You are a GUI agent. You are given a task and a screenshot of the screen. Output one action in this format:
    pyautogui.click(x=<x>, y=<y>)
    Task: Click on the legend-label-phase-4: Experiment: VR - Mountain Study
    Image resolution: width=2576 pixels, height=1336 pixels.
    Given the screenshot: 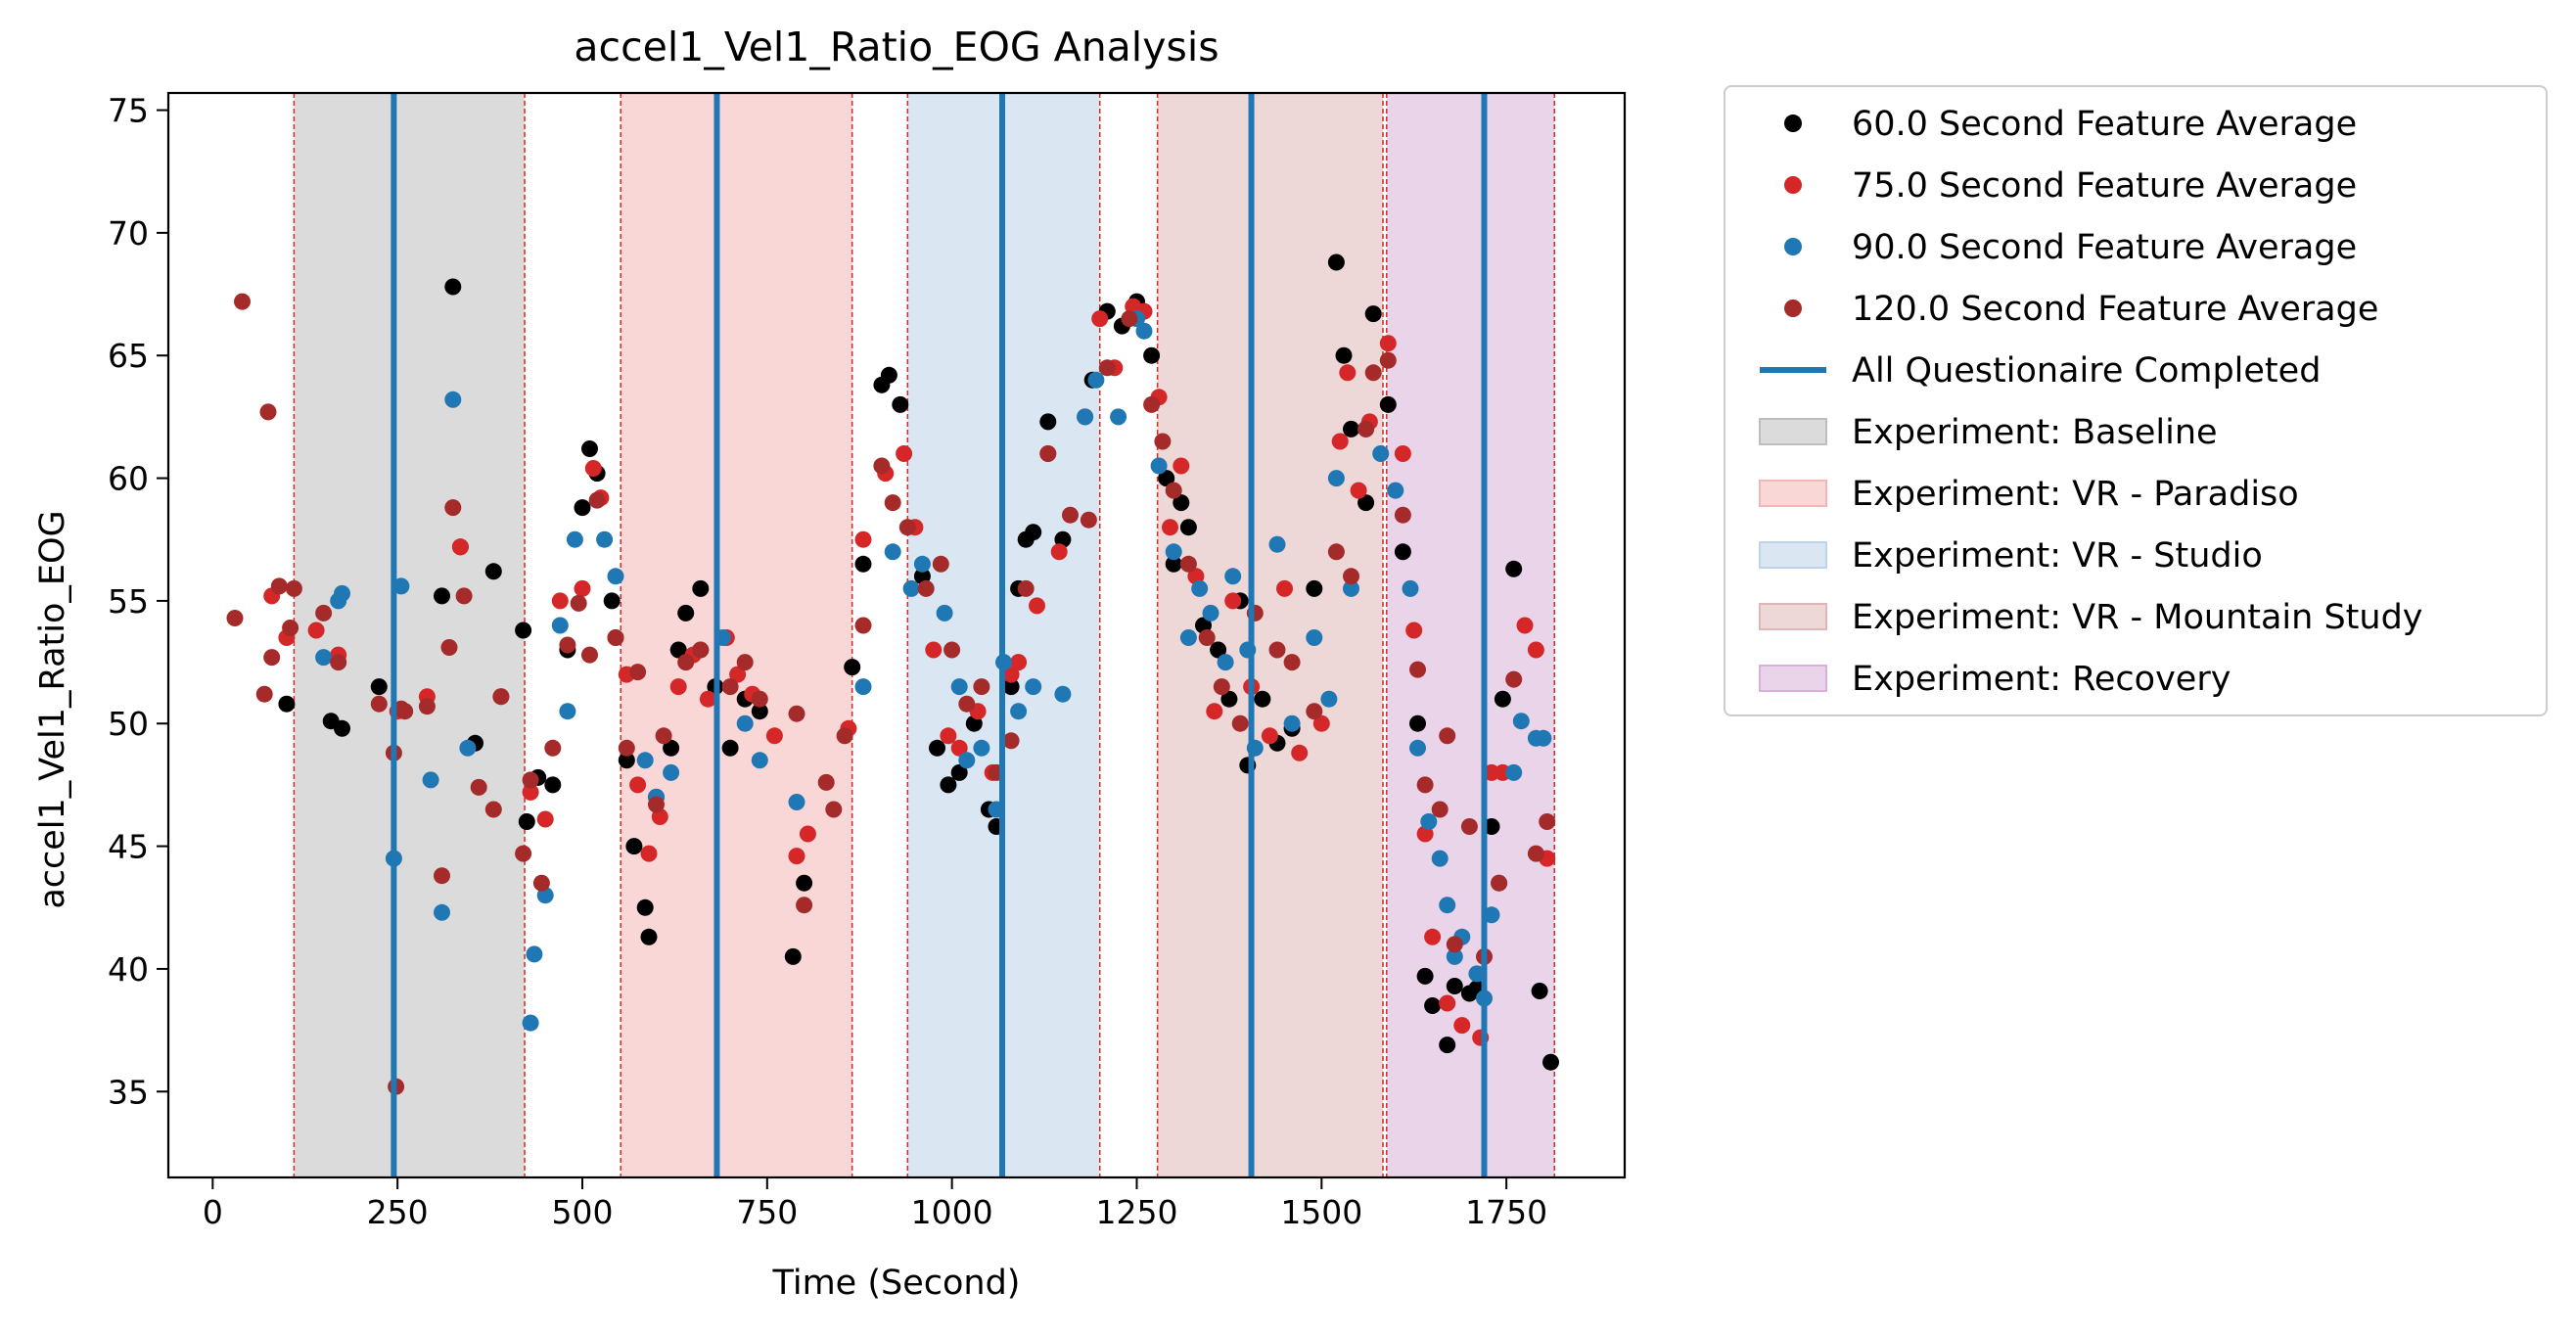 What is the action you would take?
    pyautogui.click(x=2137, y=617)
    